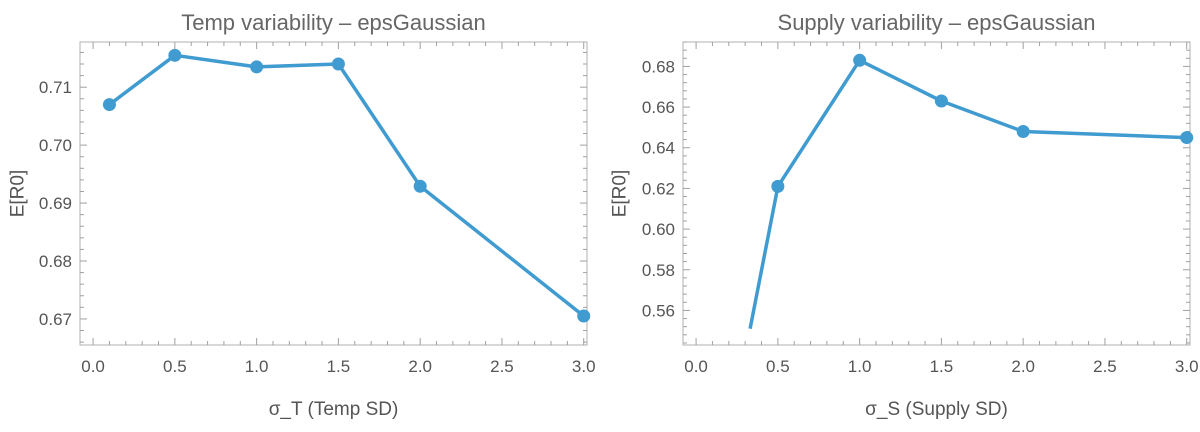 The image size is (1200, 432). Describe the element at coordinates (658, 270) in the screenshot. I see `y-tick-label: 0.58` at that location.